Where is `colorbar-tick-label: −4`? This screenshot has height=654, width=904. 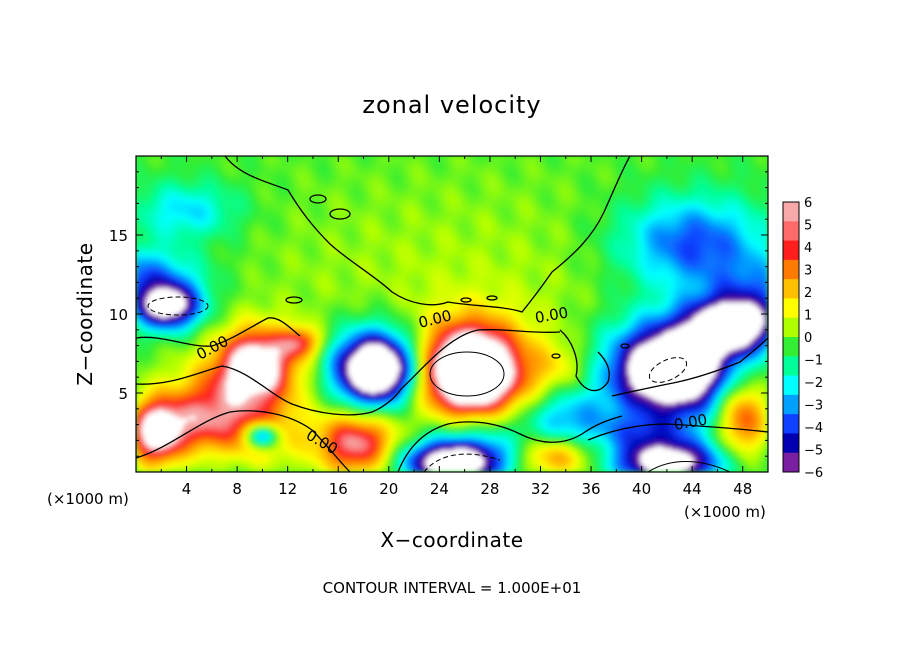
colorbar-tick-label: −4 is located at coordinates (813, 428).